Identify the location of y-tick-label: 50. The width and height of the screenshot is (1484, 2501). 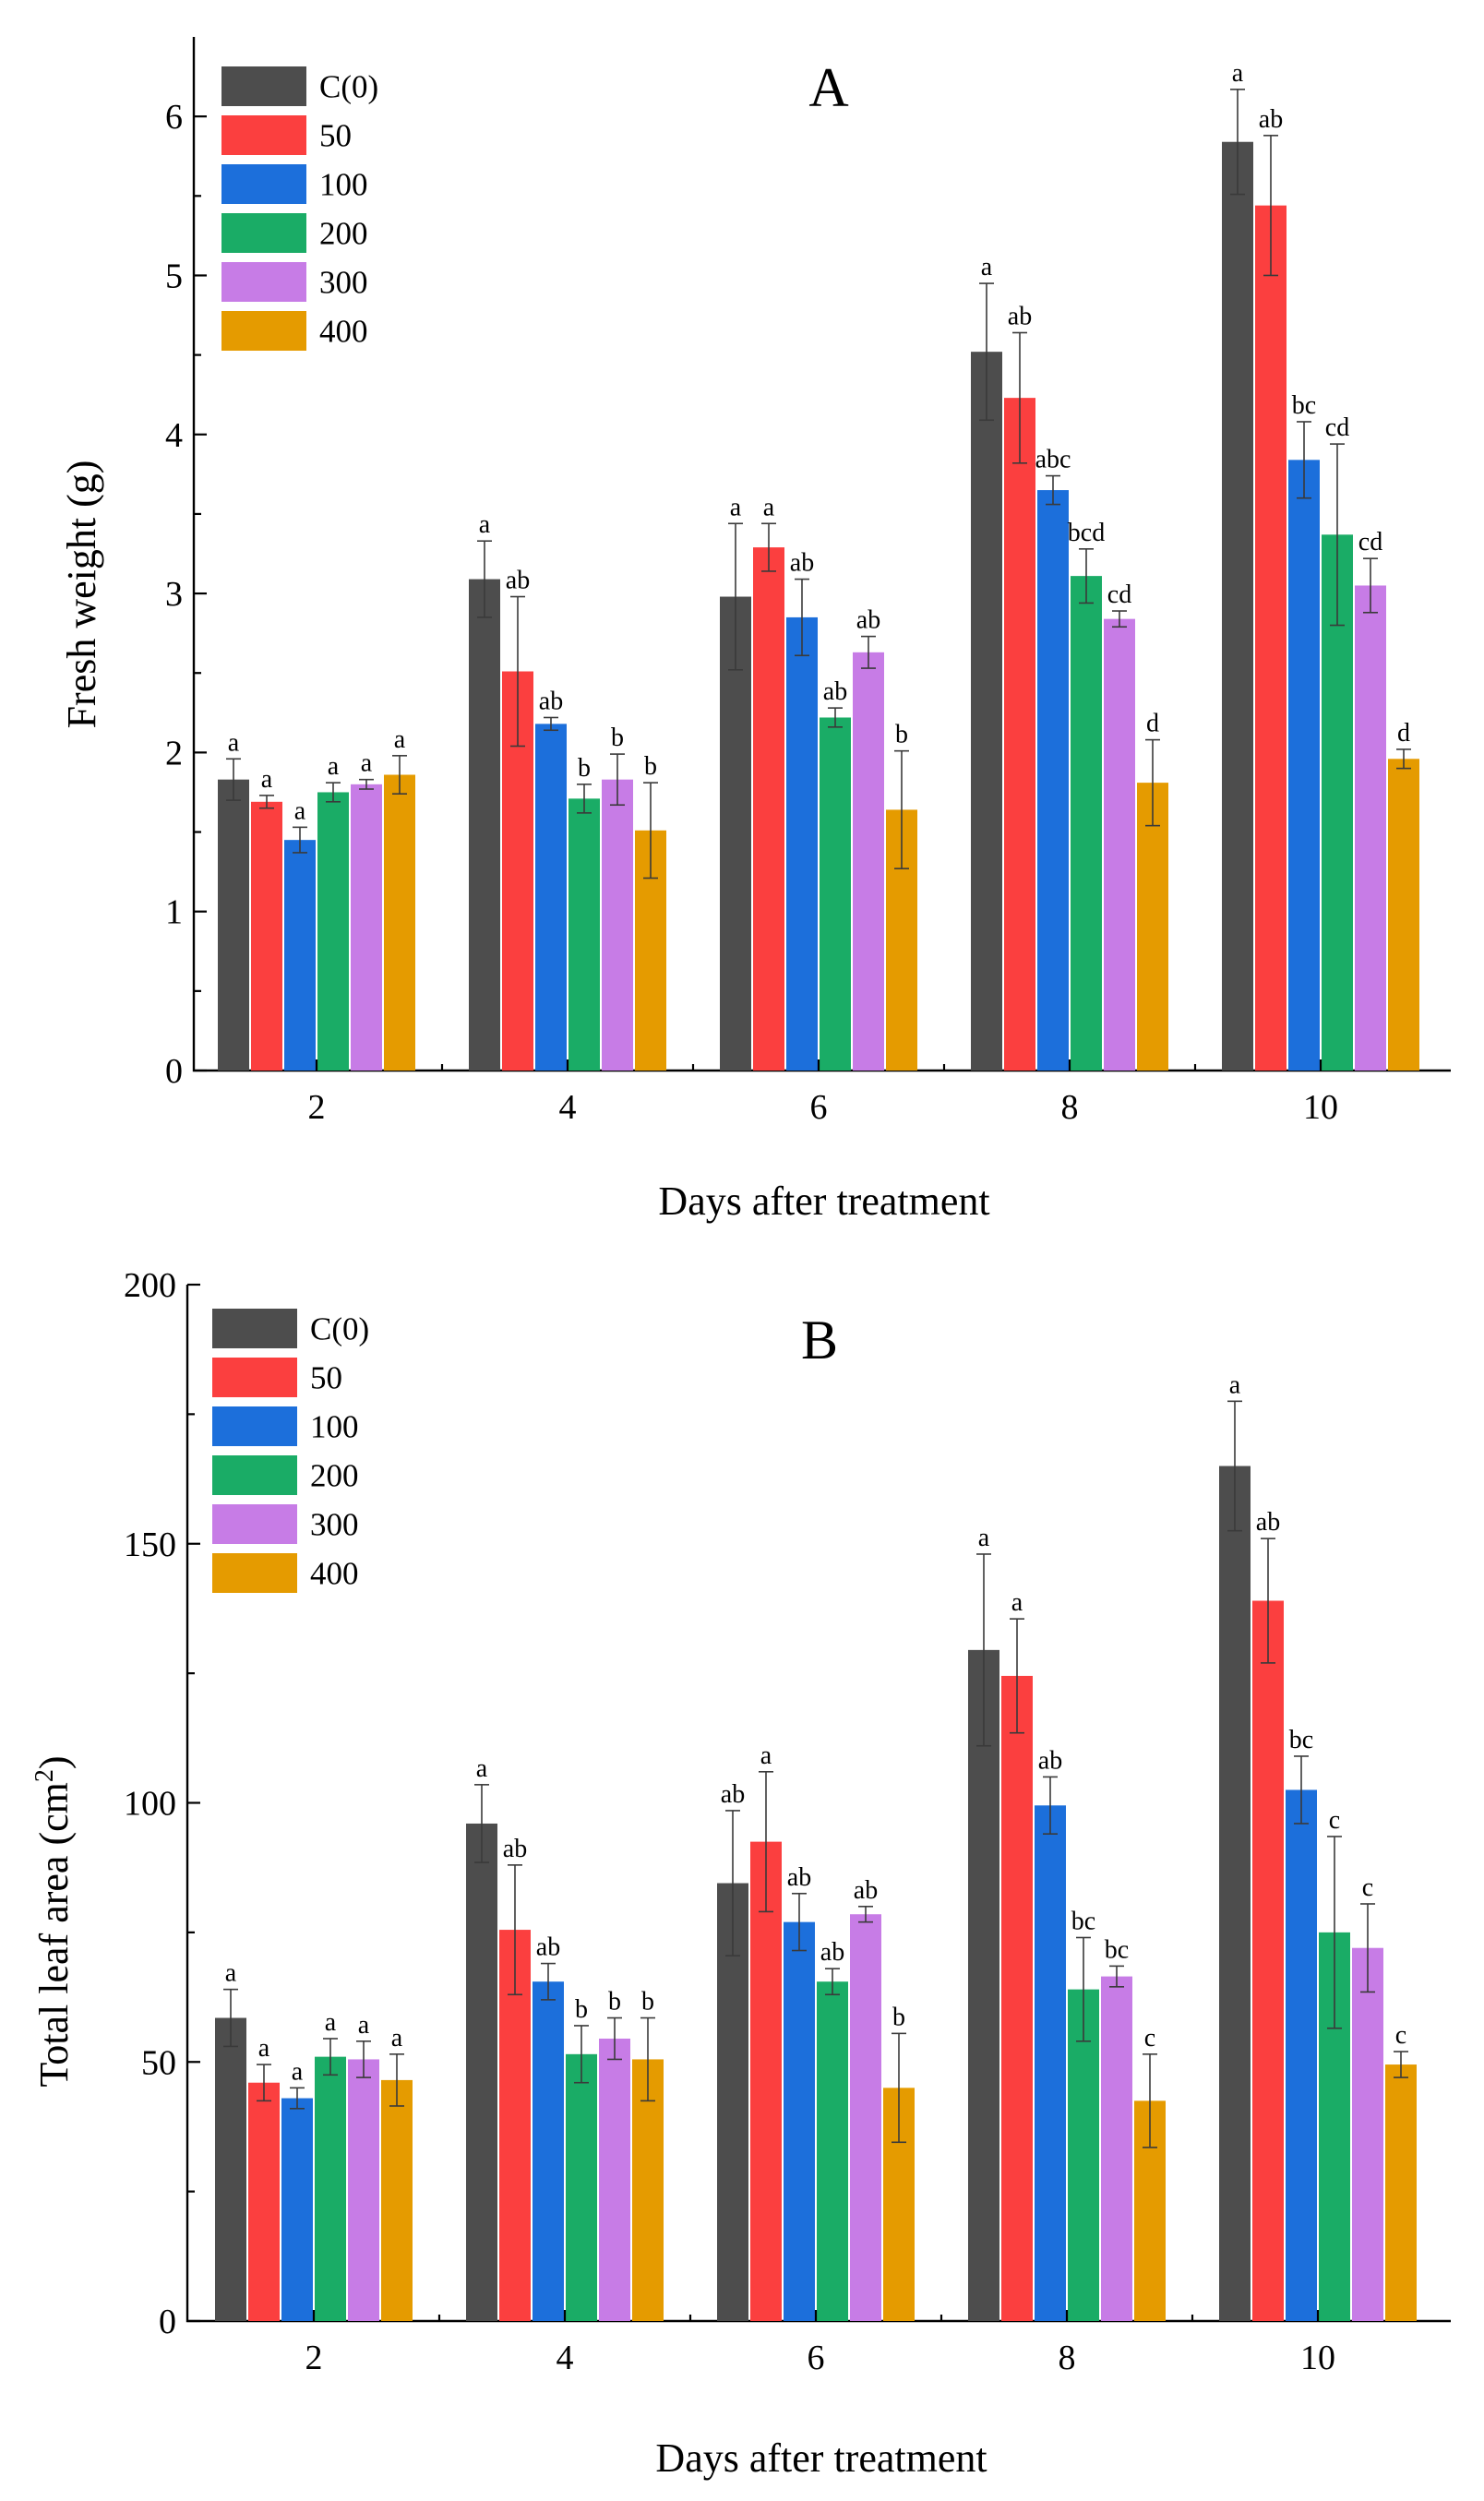
(158, 2062).